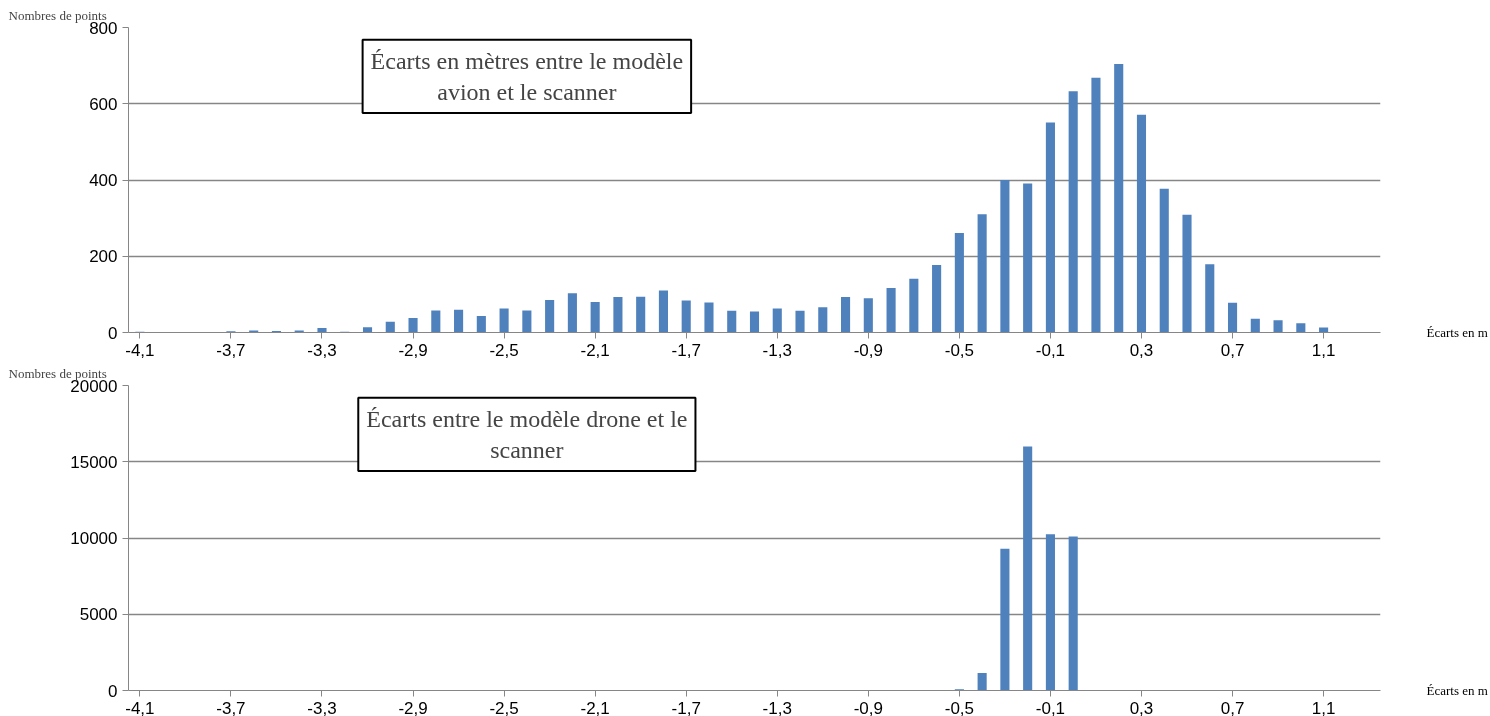 The width and height of the screenshot is (1490, 716). What do you see at coordinates (527, 434) in the screenshot?
I see `annotation: Écarts entre le modèle drone et le scanner` at bounding box center [527, 434].